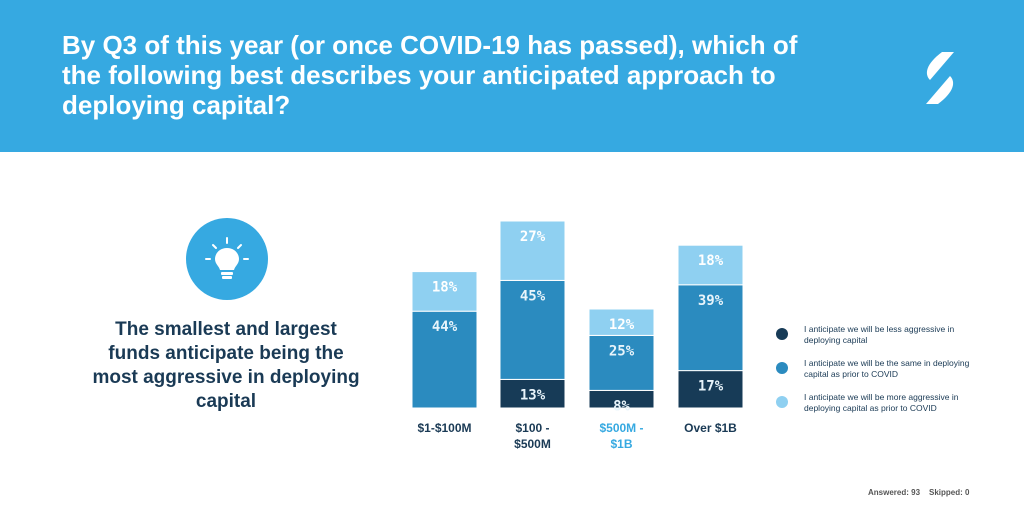 The height and width of the screenshot is (529, 1024). I want to click on category-label: $500M, so click(532, 444).